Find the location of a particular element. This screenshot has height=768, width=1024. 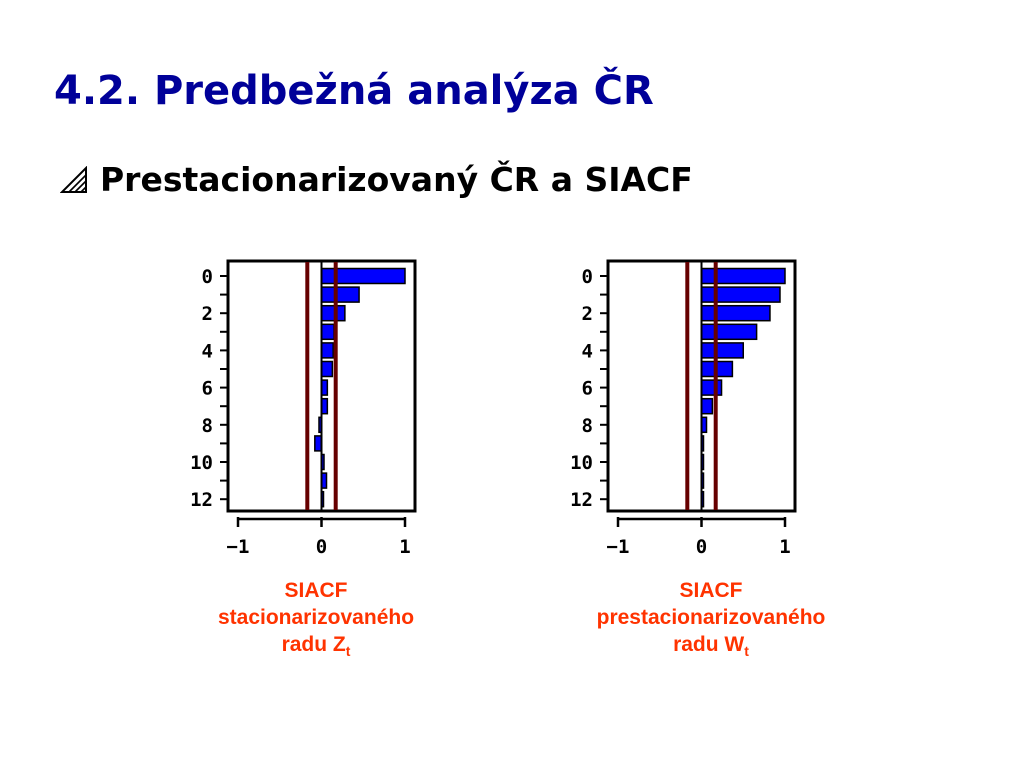

bullet-item: Prestacionarizovaný ČR a SIACF is located at coordinates (376, 179).